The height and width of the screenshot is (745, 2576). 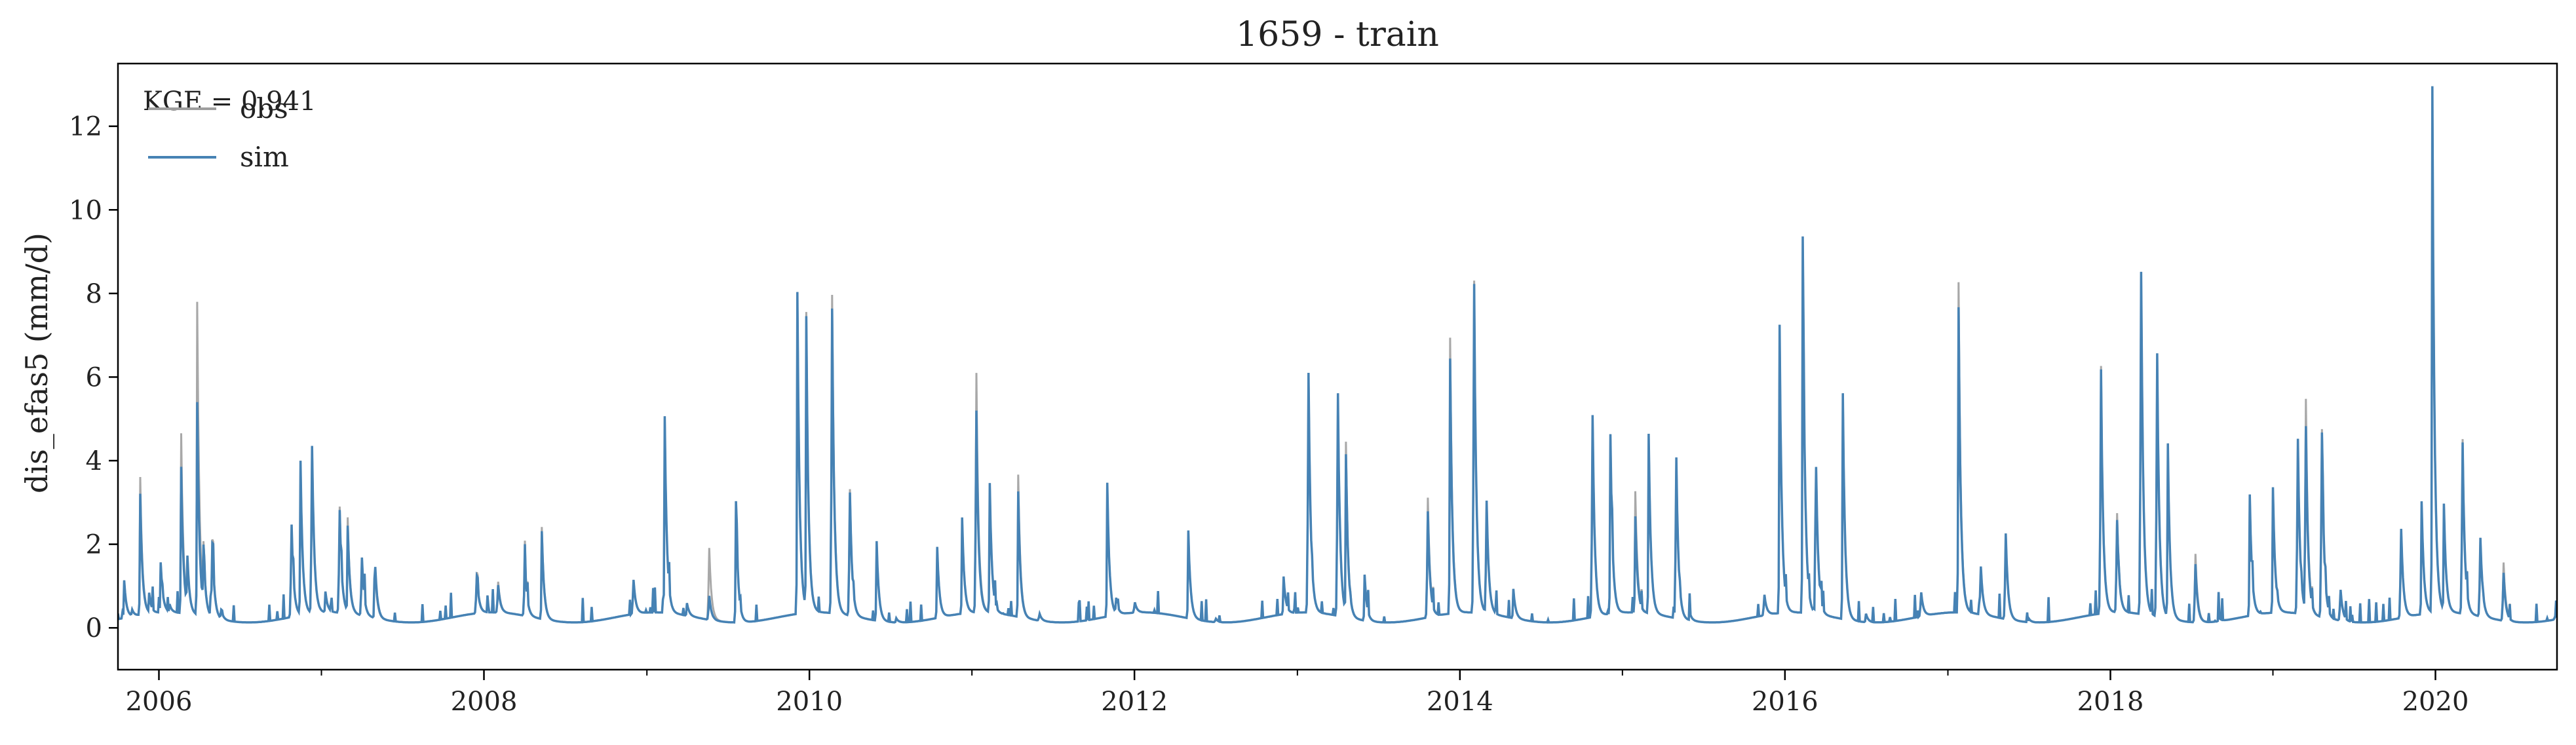 I want to click on y-tick-label-10: 10, so click(x=85, y=210).